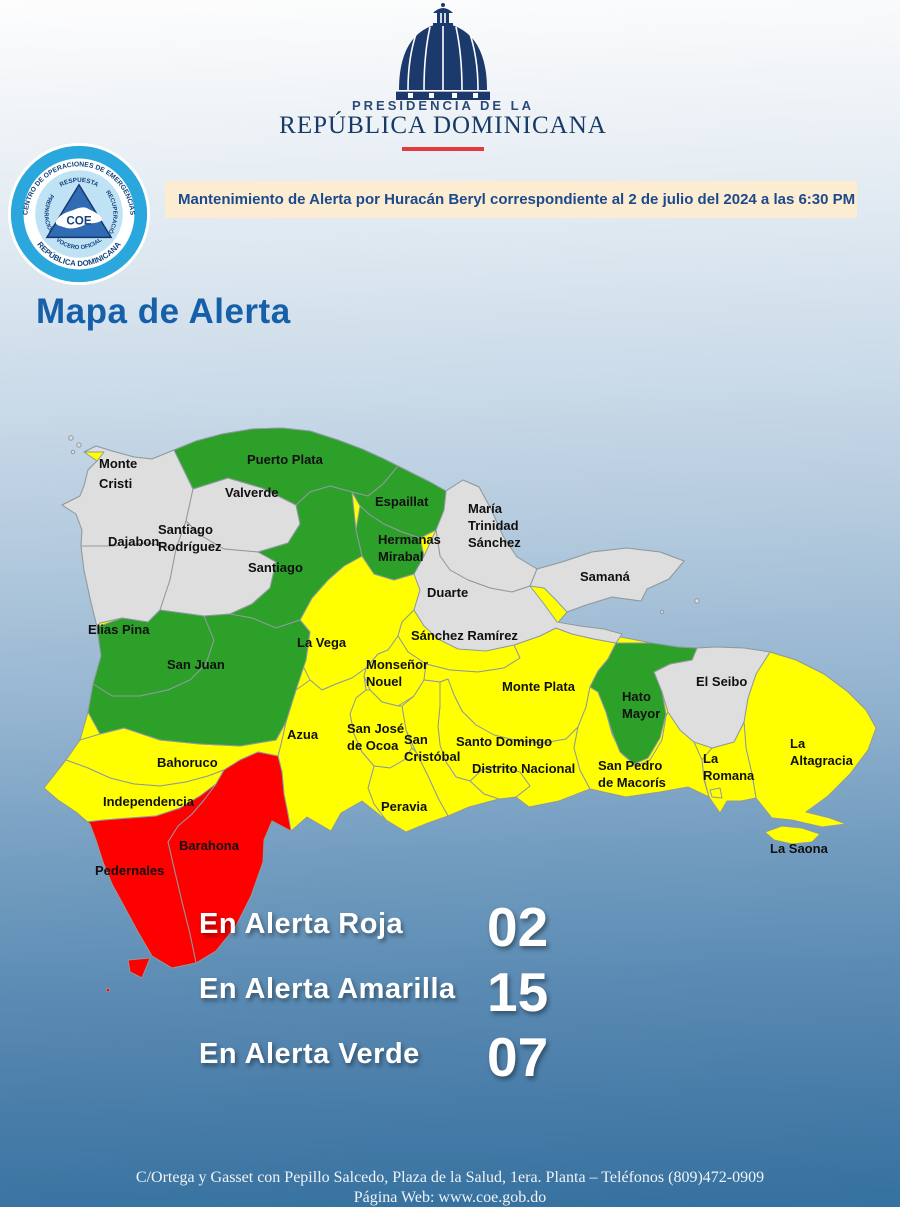 This screenshot has height=1208, width=900. Describe the element at coordinates (322, 642) in the screenshot. I see `province-label-la-vega: La Vega` at that location.